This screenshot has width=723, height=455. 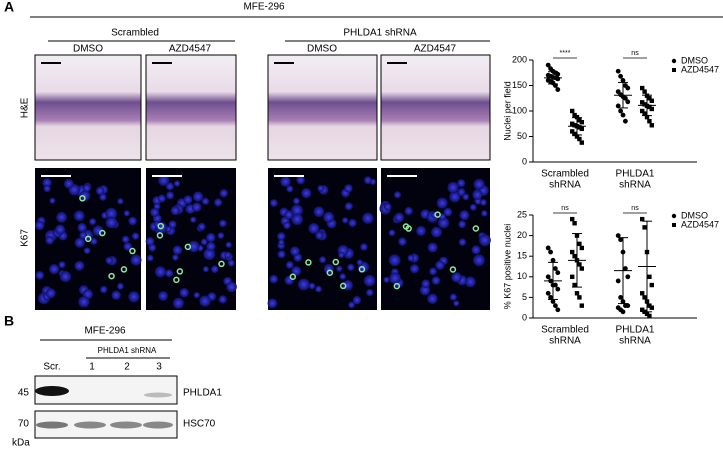 What do you see at coordinates (322, 49) in the screenshot?
I see `treatment-label: DMSO` at bounding box center [322, 49].